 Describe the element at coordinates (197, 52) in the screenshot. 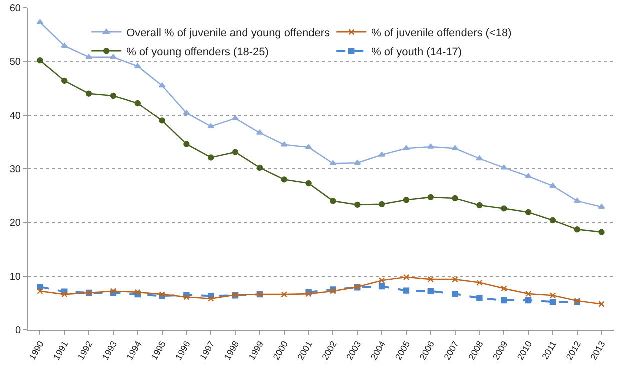

I see `legend-label: % of young offenders (18-25)` at that location.